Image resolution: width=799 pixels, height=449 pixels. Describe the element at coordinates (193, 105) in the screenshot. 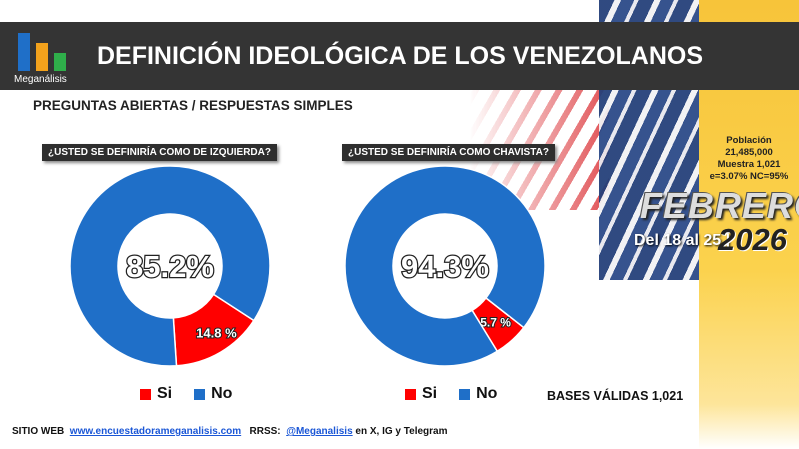

I see `subtitle: PREGUNTAS ABIERTAS / RESPUESTAS SIMPLES` at that location.